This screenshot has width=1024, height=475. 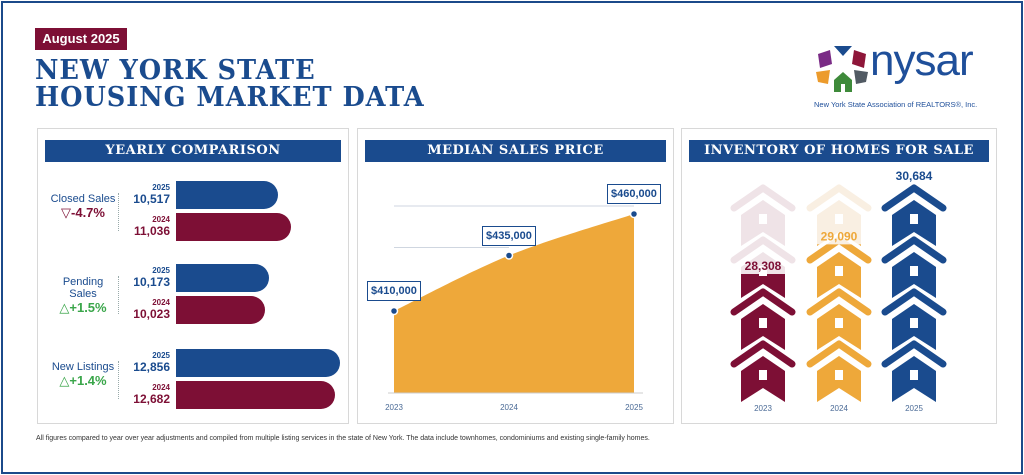 I want to click on price-label: $435,000, so click(x=509, y=235).